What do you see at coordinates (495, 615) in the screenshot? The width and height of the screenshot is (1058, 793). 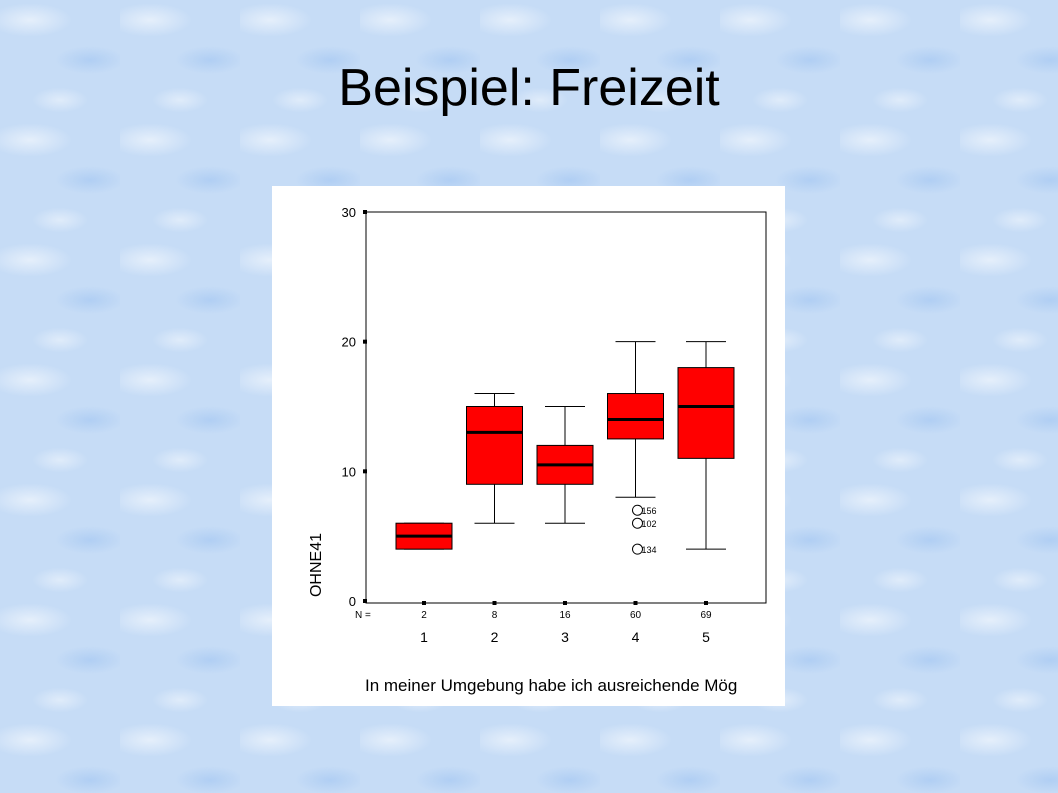 I see `n-count-value: 8` at bounding box center [495, 615].